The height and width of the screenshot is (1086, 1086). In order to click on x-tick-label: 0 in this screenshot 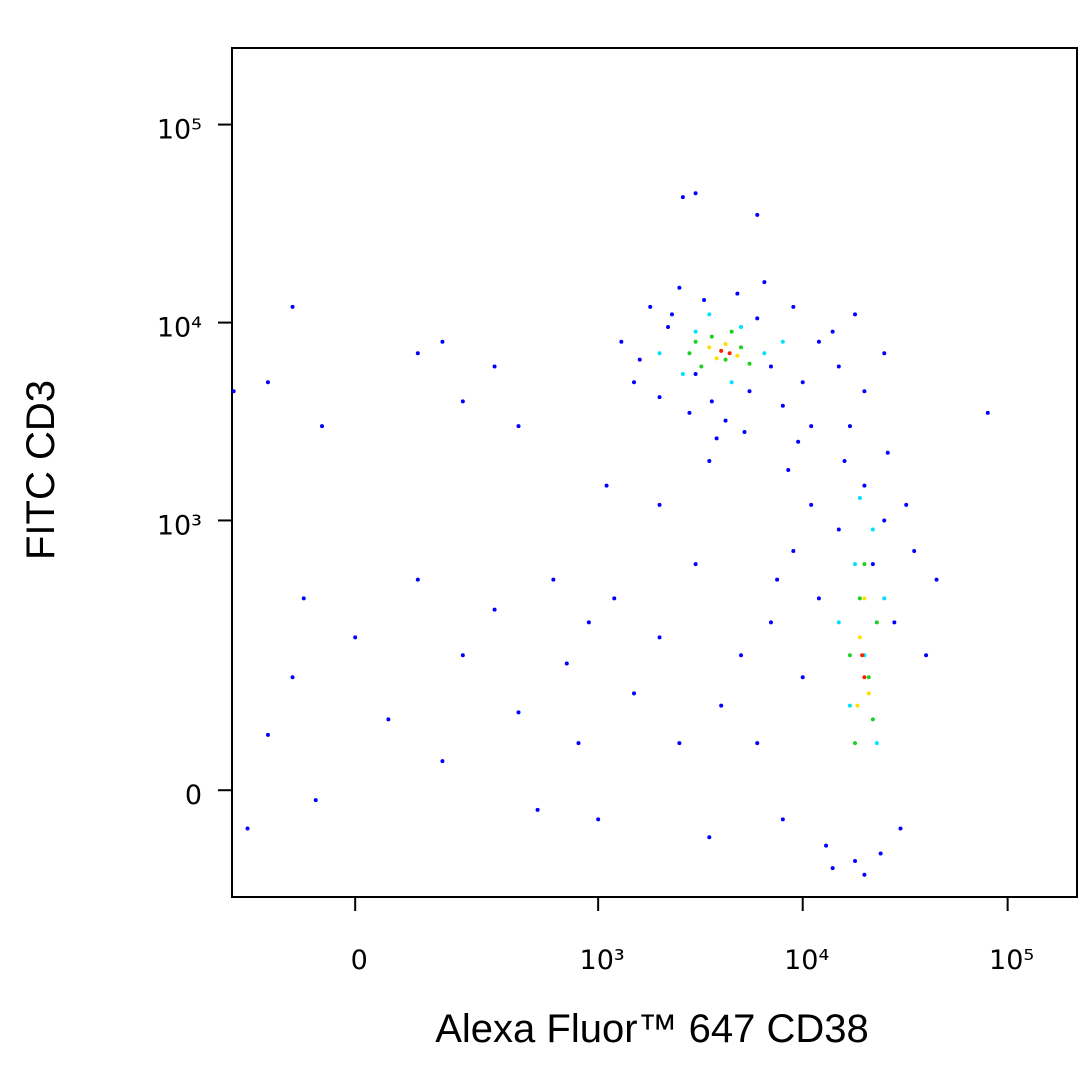, I will do `click(359, 960)`.